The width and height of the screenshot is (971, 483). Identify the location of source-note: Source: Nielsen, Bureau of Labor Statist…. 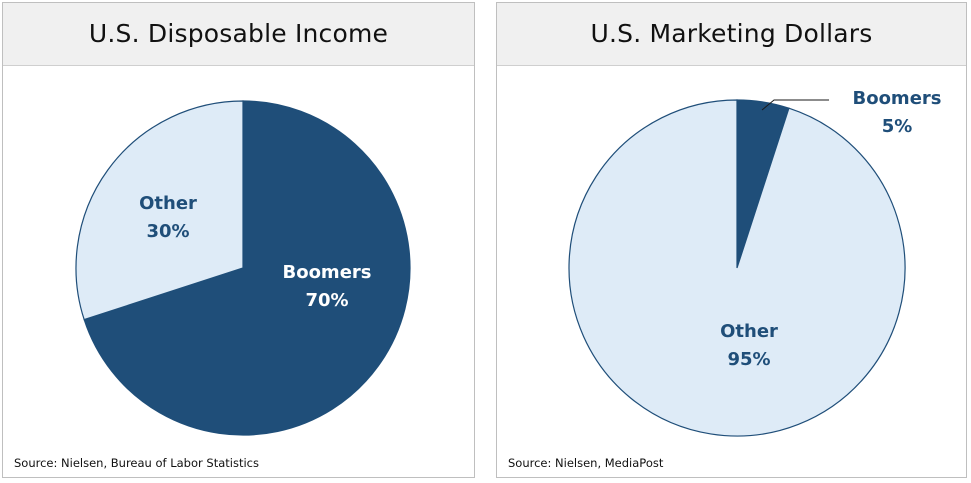
(136, 463).